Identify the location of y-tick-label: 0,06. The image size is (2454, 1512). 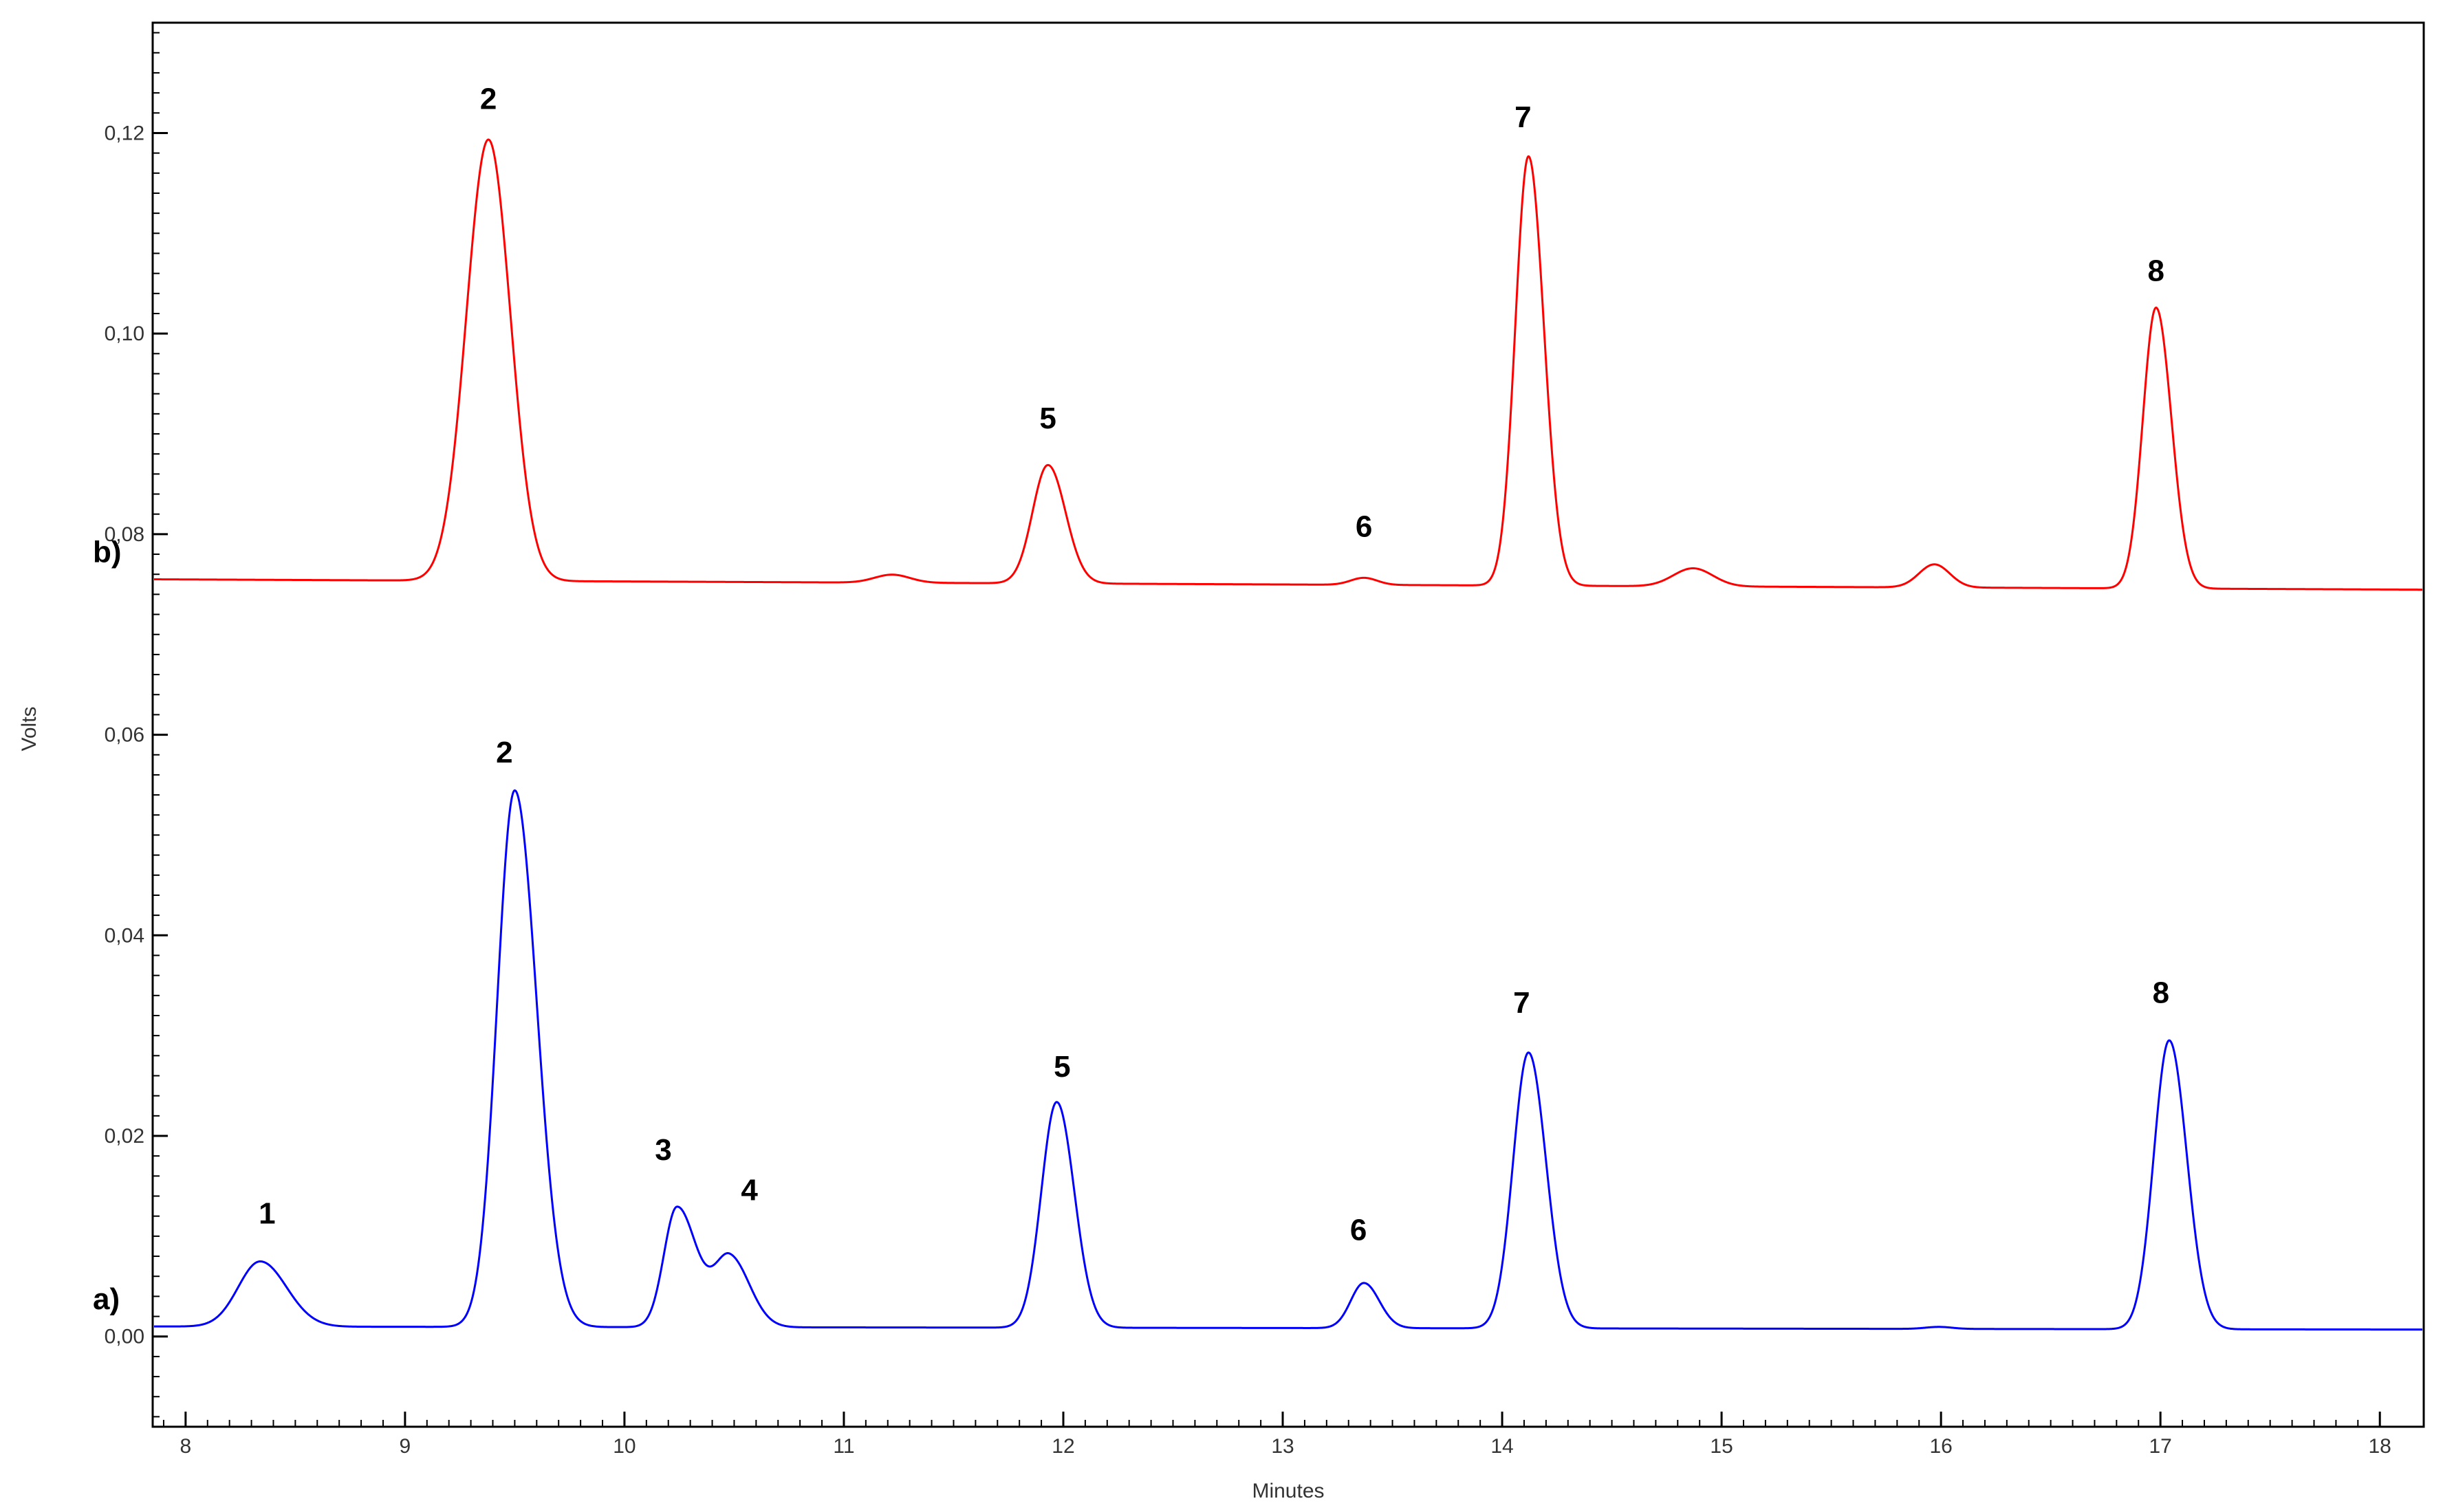
(124, 736).